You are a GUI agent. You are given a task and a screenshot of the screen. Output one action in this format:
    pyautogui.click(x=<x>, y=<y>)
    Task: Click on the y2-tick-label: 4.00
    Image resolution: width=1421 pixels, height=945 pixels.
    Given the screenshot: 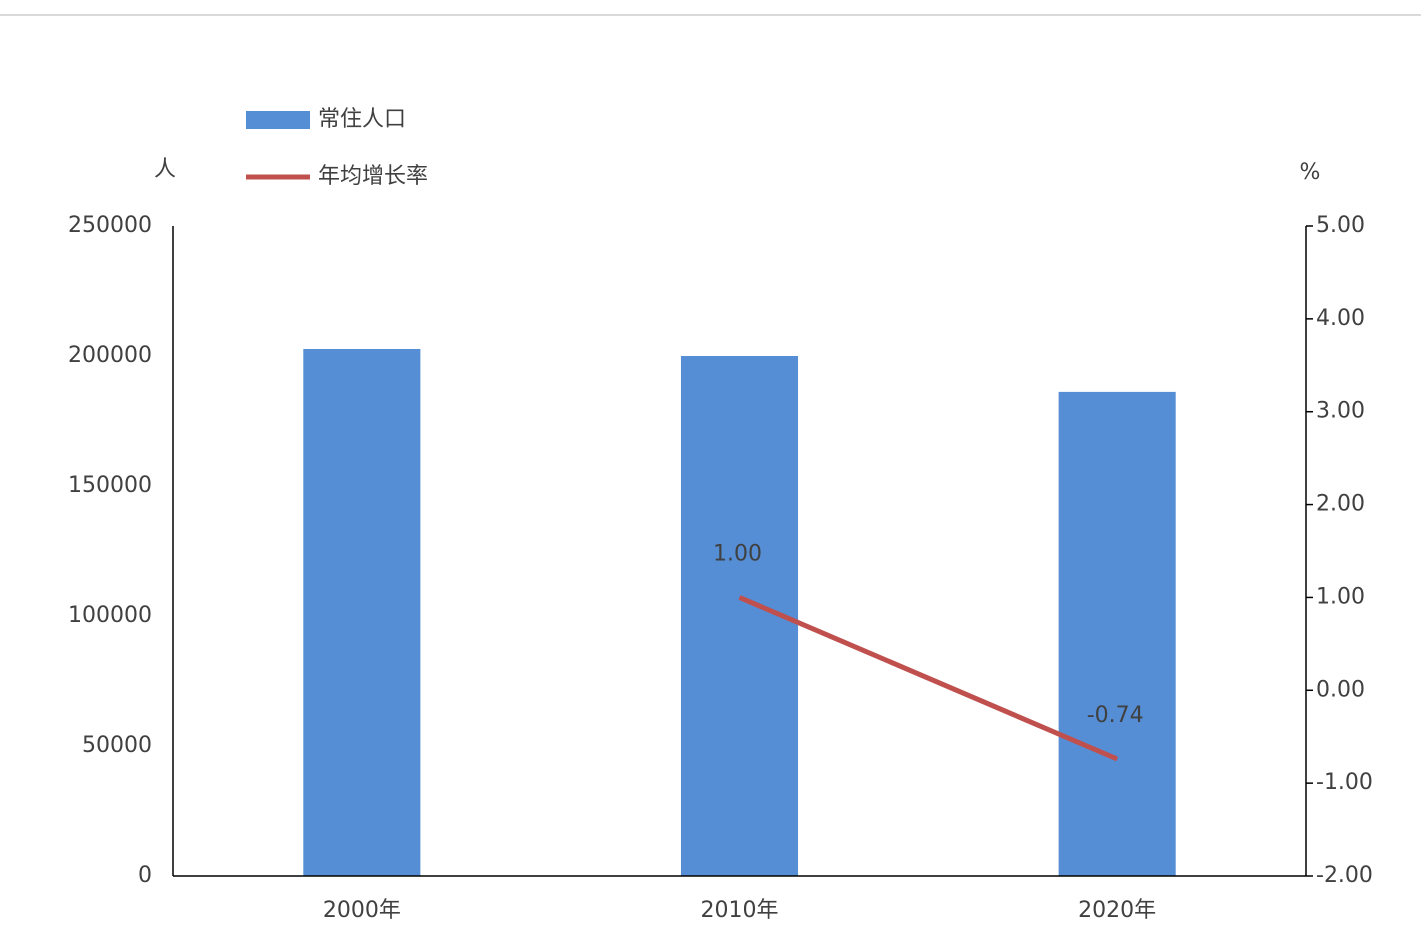 What is the action you would take?
    pyautogui.click(x=1340, y=318)
    